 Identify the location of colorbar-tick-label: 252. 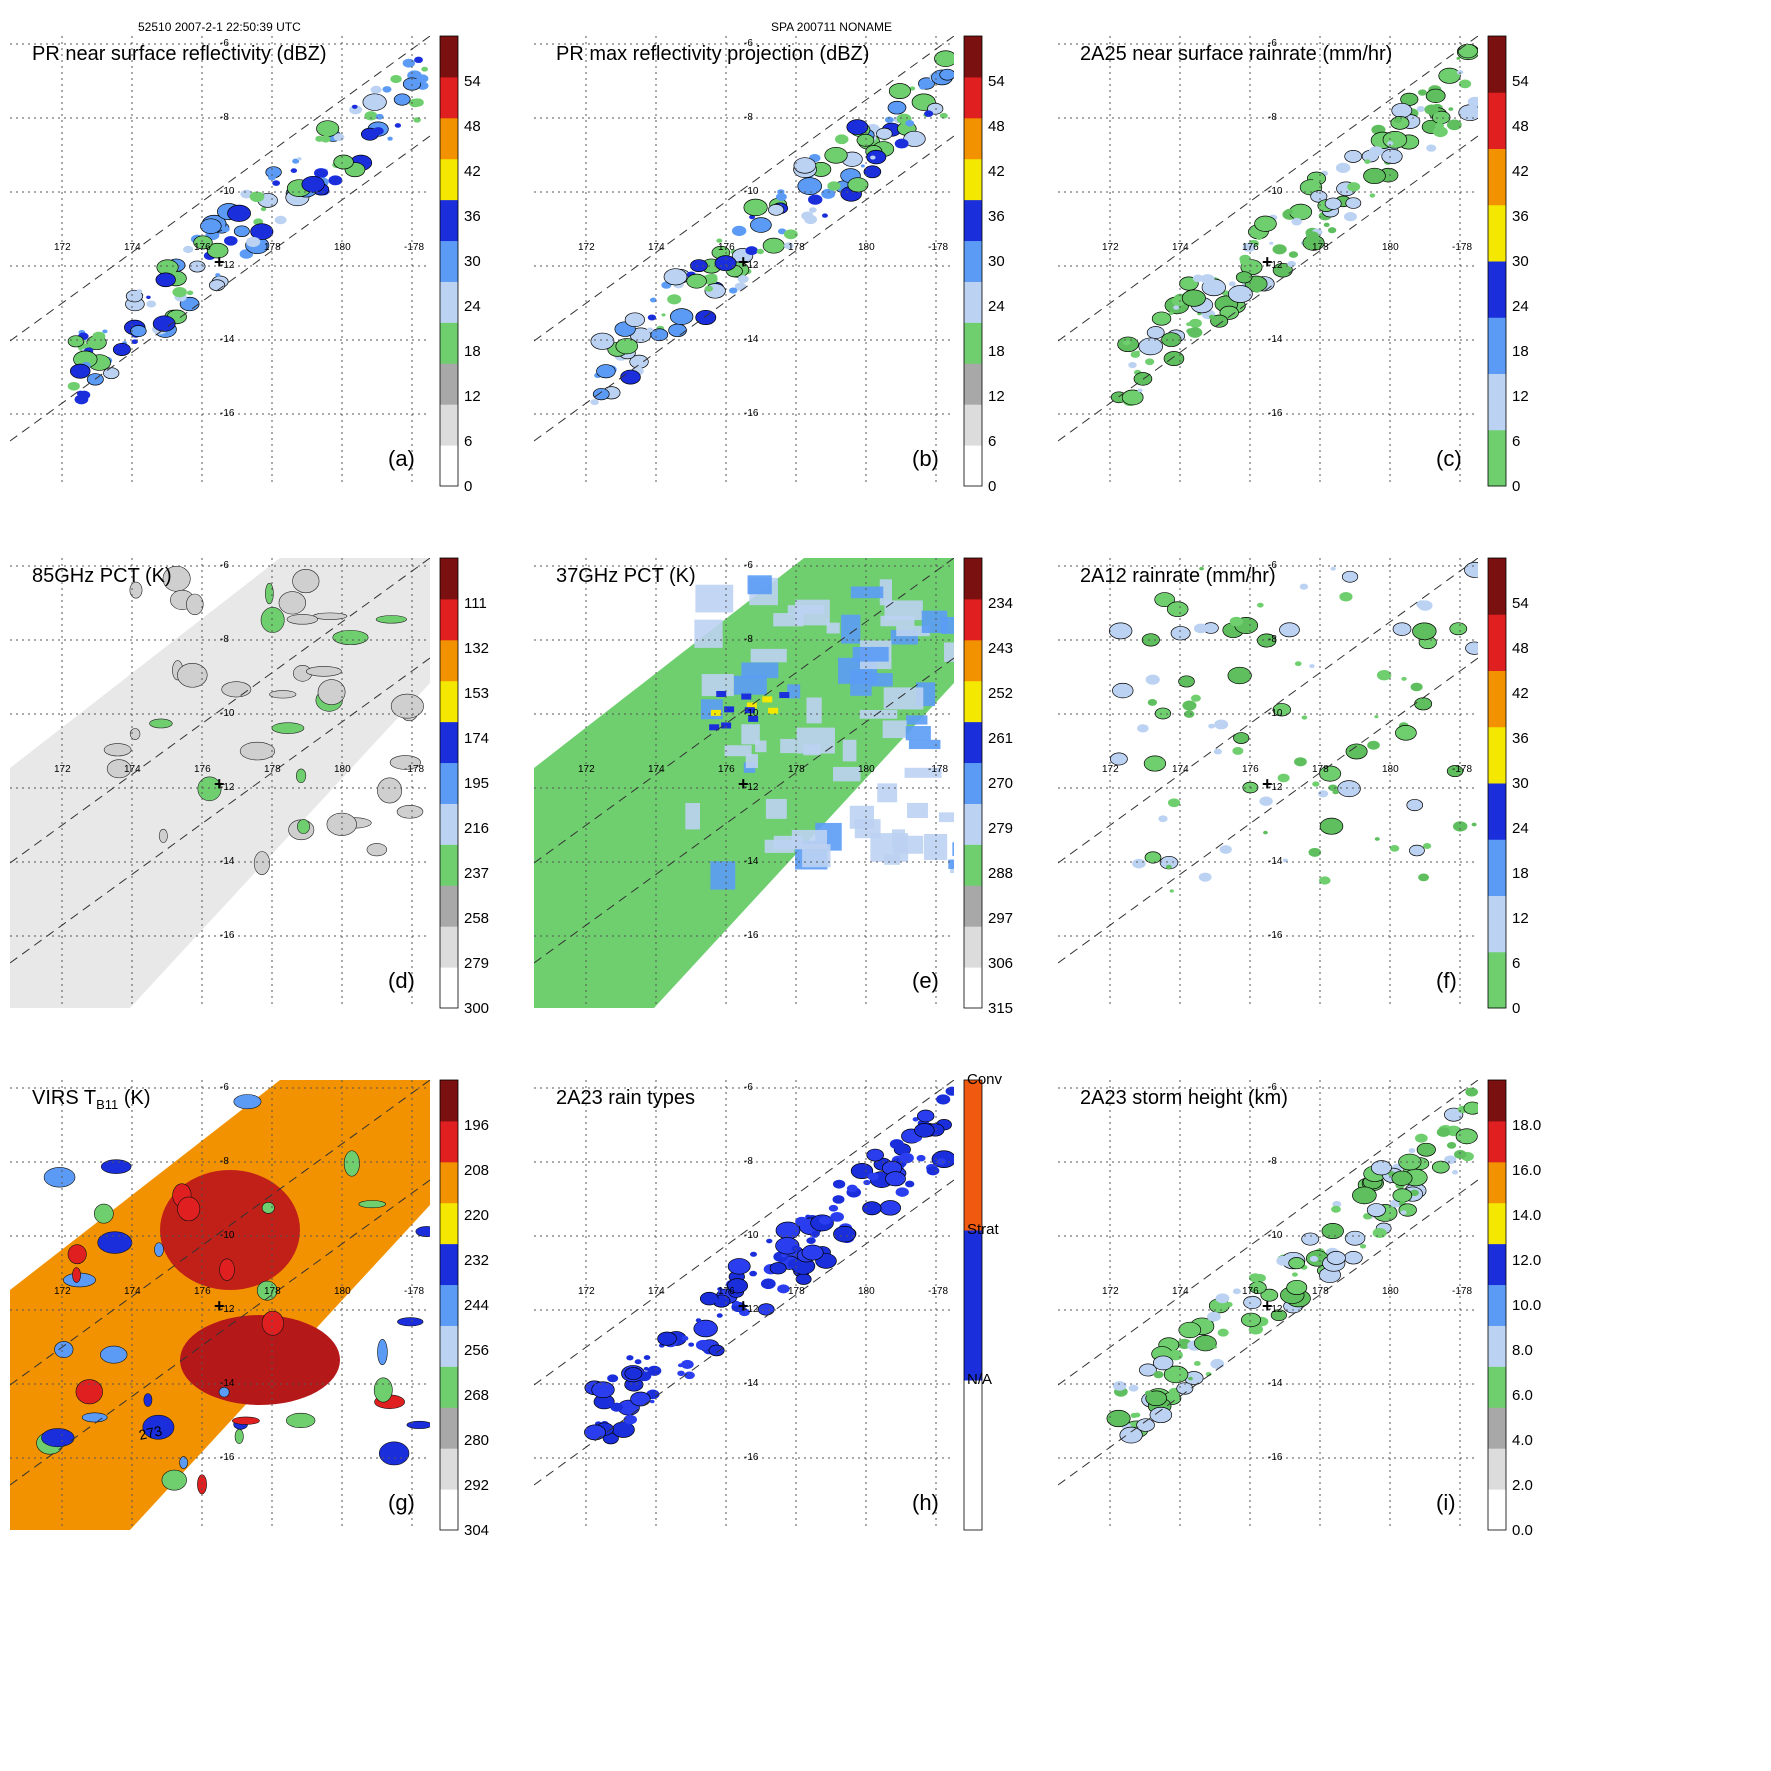
(1000, 693).